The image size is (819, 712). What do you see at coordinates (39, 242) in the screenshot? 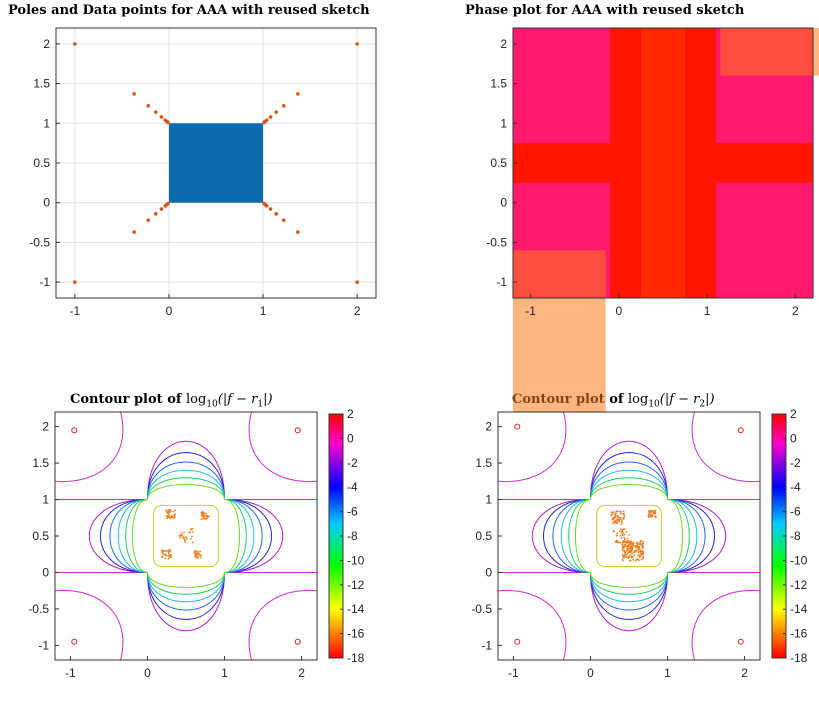
I see `y-tick-label: -0.5` at bounding box center [39, 242].